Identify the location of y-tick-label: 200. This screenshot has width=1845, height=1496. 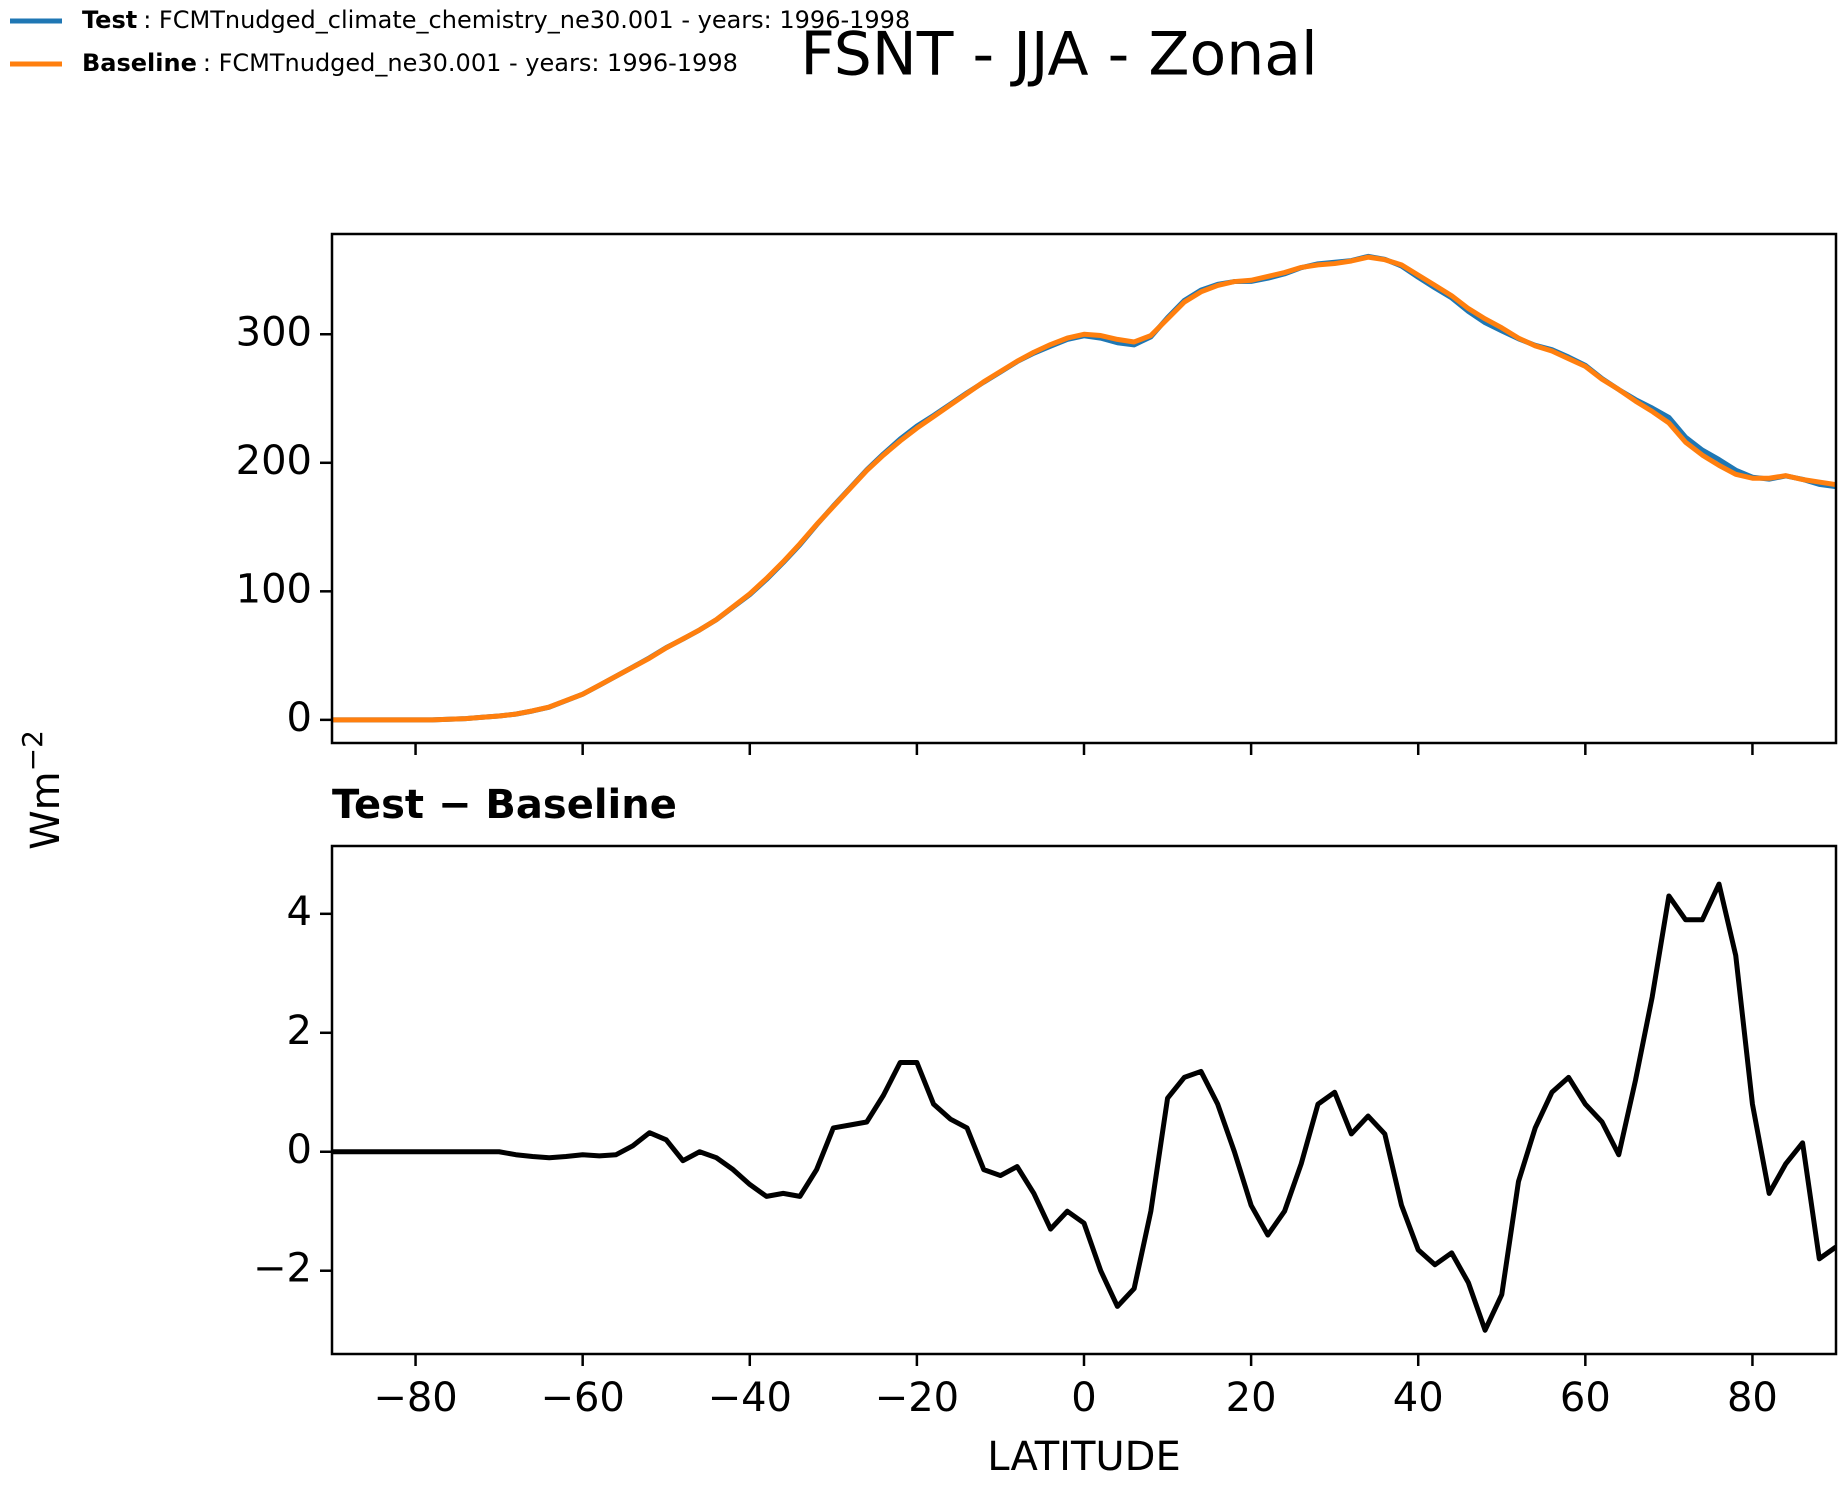
(274, 461).